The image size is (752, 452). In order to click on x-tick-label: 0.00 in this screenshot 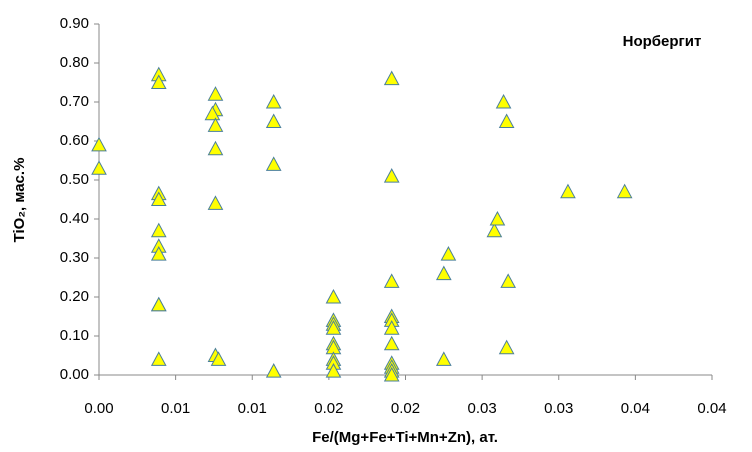, I will do `click(98, 408)`.